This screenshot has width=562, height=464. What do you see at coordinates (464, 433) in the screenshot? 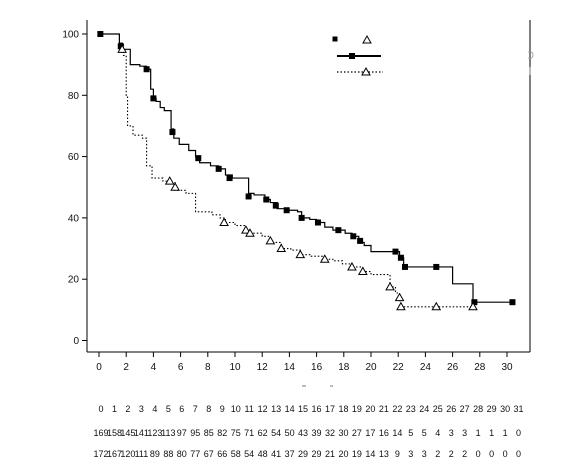
I see `risk-count-row-1: 3` at bounding box center [464, 433].